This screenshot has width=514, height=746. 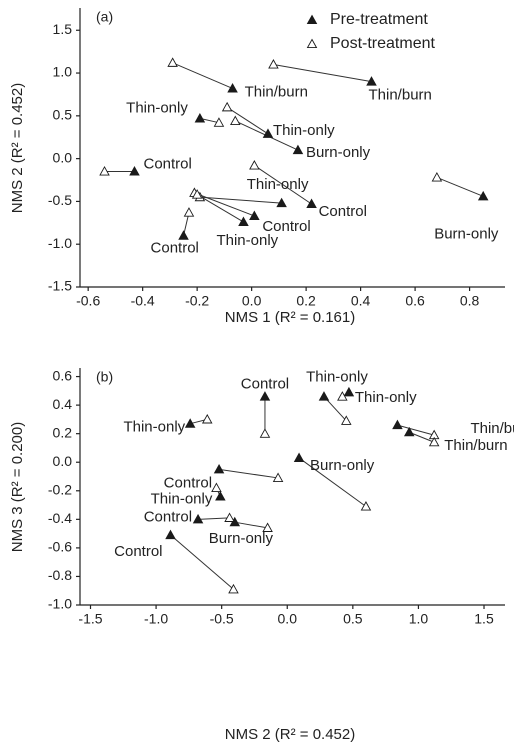 I want to click on x-tick-label: 0.5, so click(x=353, y=619).